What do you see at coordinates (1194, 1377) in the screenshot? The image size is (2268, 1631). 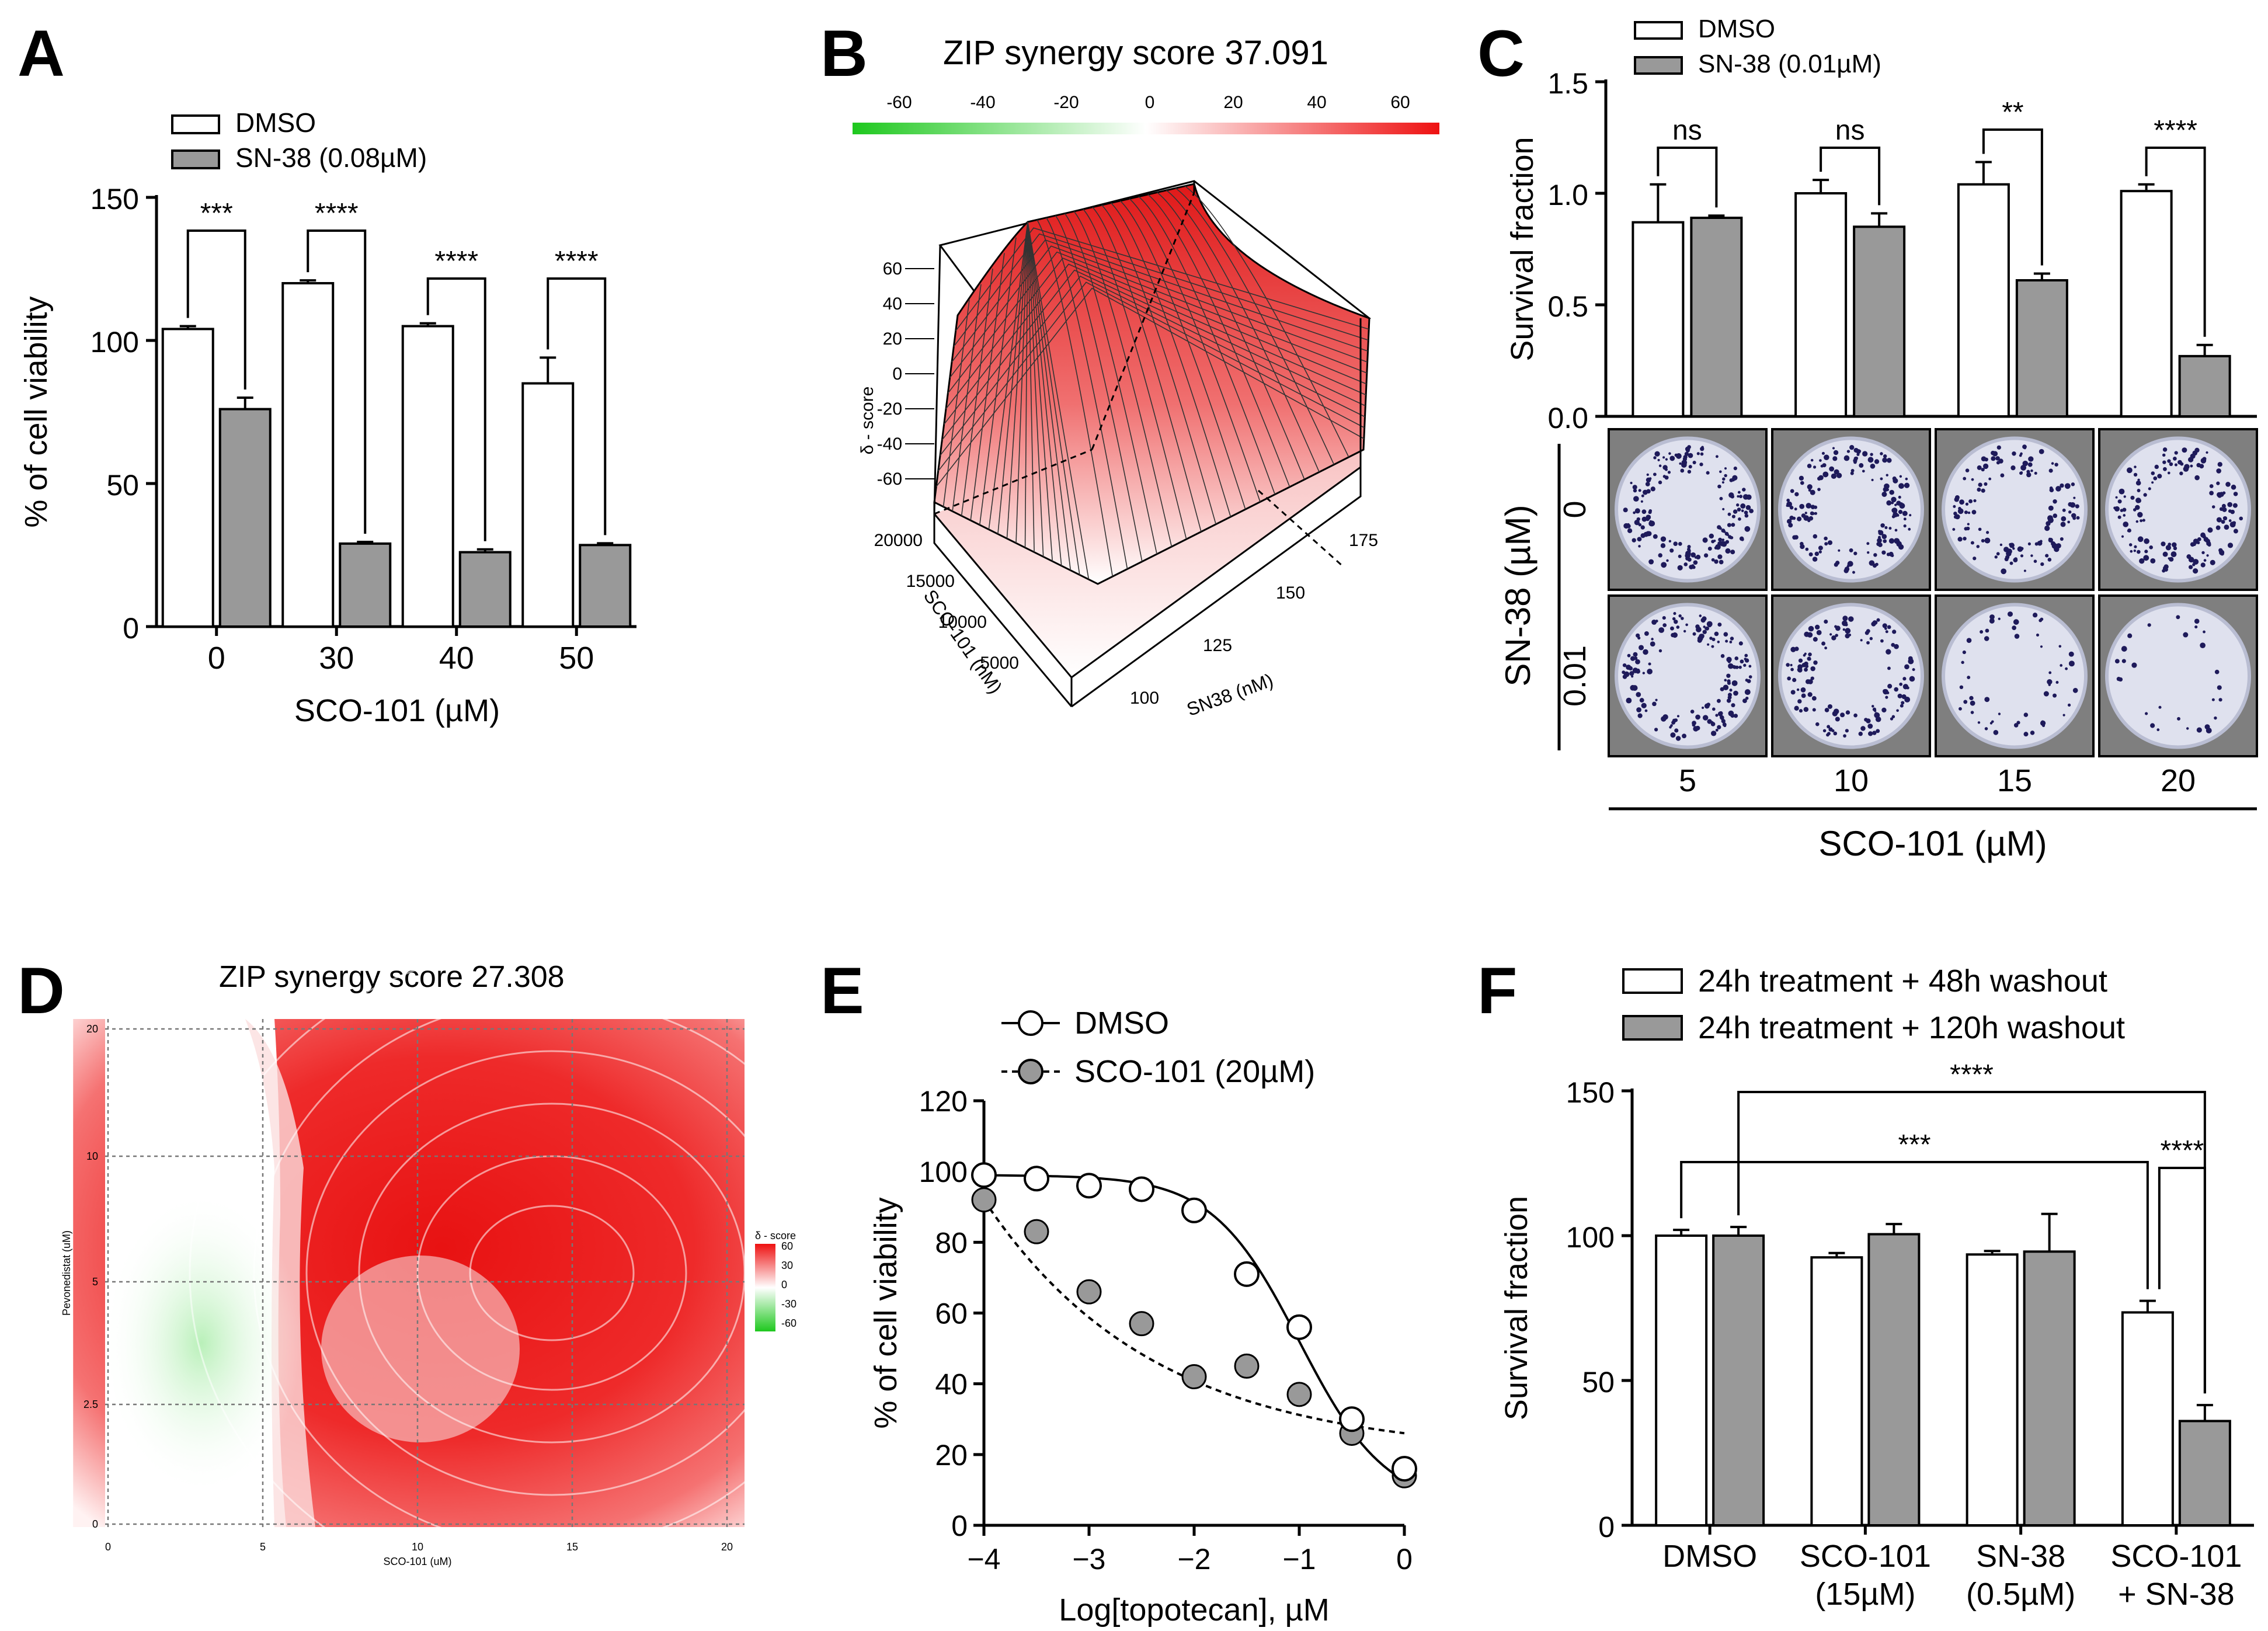 I see `point-sco101` at bounding box center [1194, 1377].